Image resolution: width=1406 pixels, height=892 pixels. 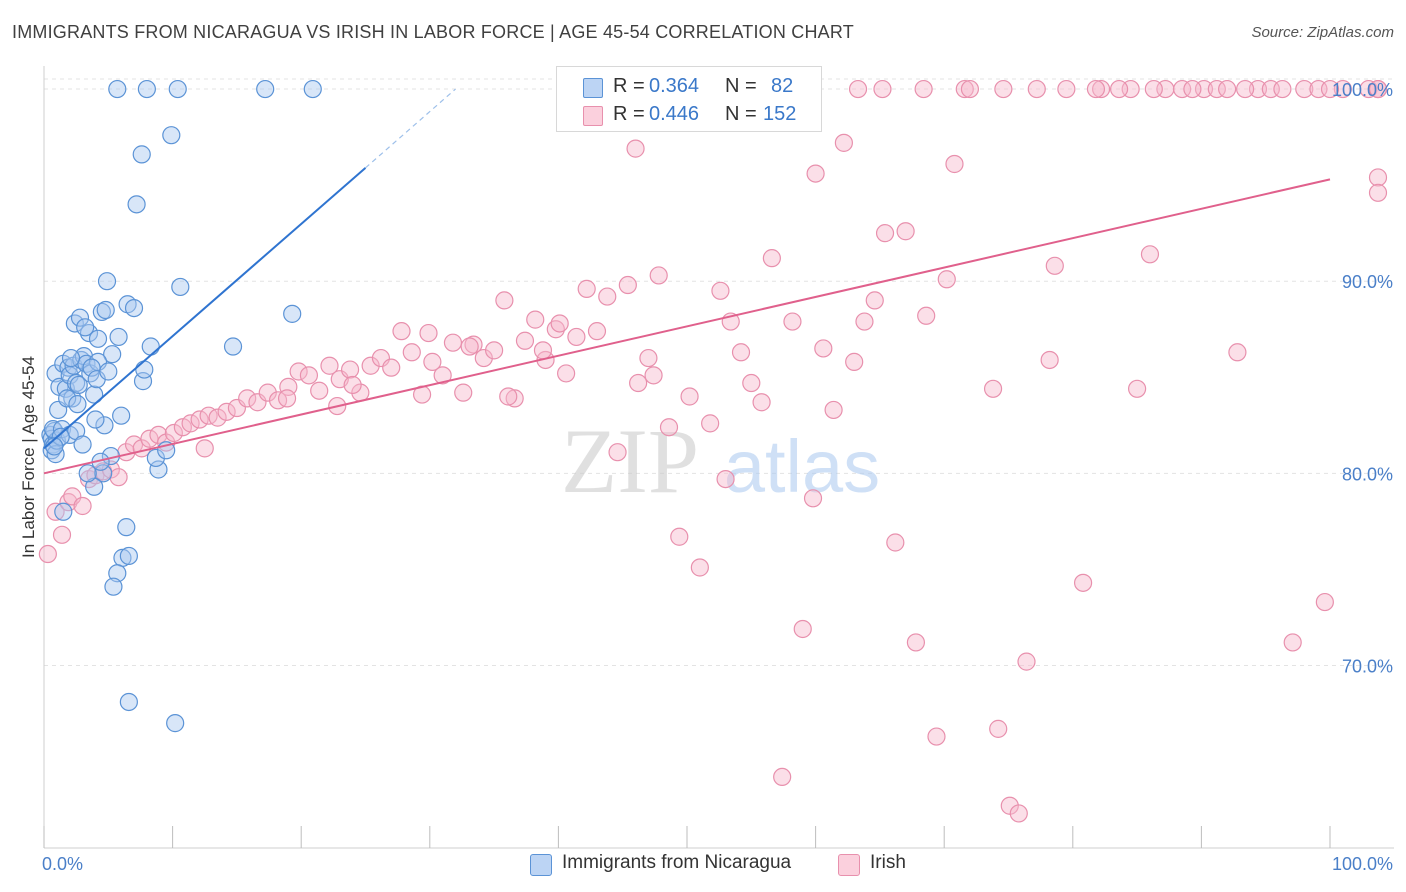 I want to click on legend-label-irish: Irish, so click(x=888, y=862).